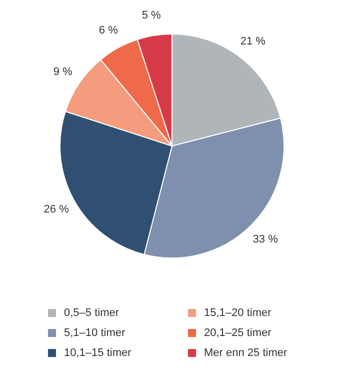  What do you see at coordinates (265, 239) in the screenshot?
I see `data-label: 33 %` at bounding box center [265, 239].